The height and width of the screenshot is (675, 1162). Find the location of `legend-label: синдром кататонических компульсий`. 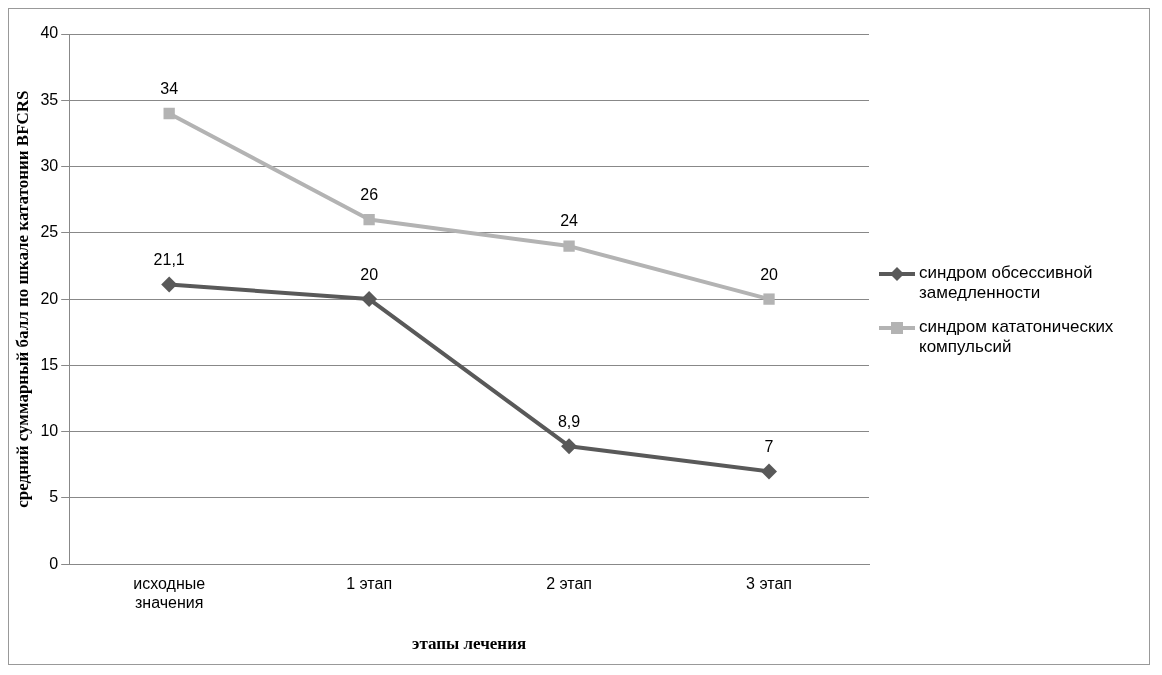

legend-label: синдром кататонических компульсий is located at coordinates (1017, 336).